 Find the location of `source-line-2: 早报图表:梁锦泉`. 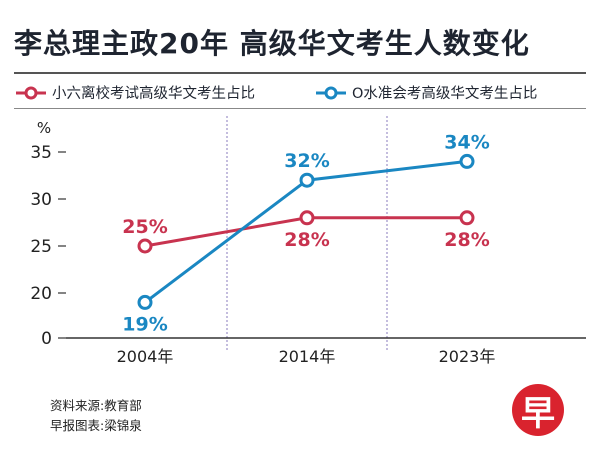

source-line-2: 早报图表:梁锦泉 is located at coordinates (96, 425).